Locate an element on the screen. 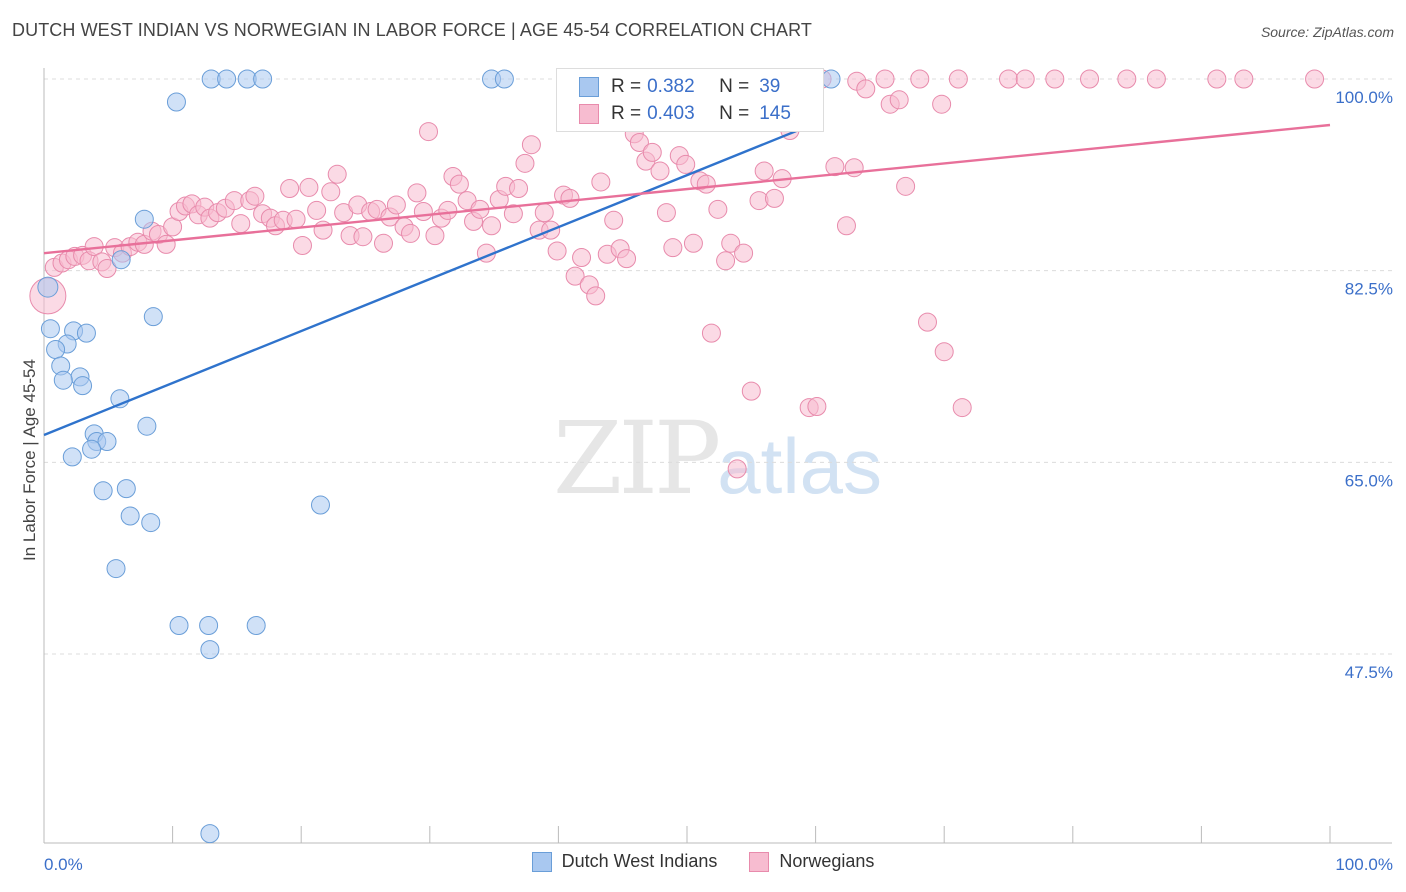 The height and width of the screenshot is (892, 1406). x-tick-label: 0.0% is located at coordinates (63, 864).